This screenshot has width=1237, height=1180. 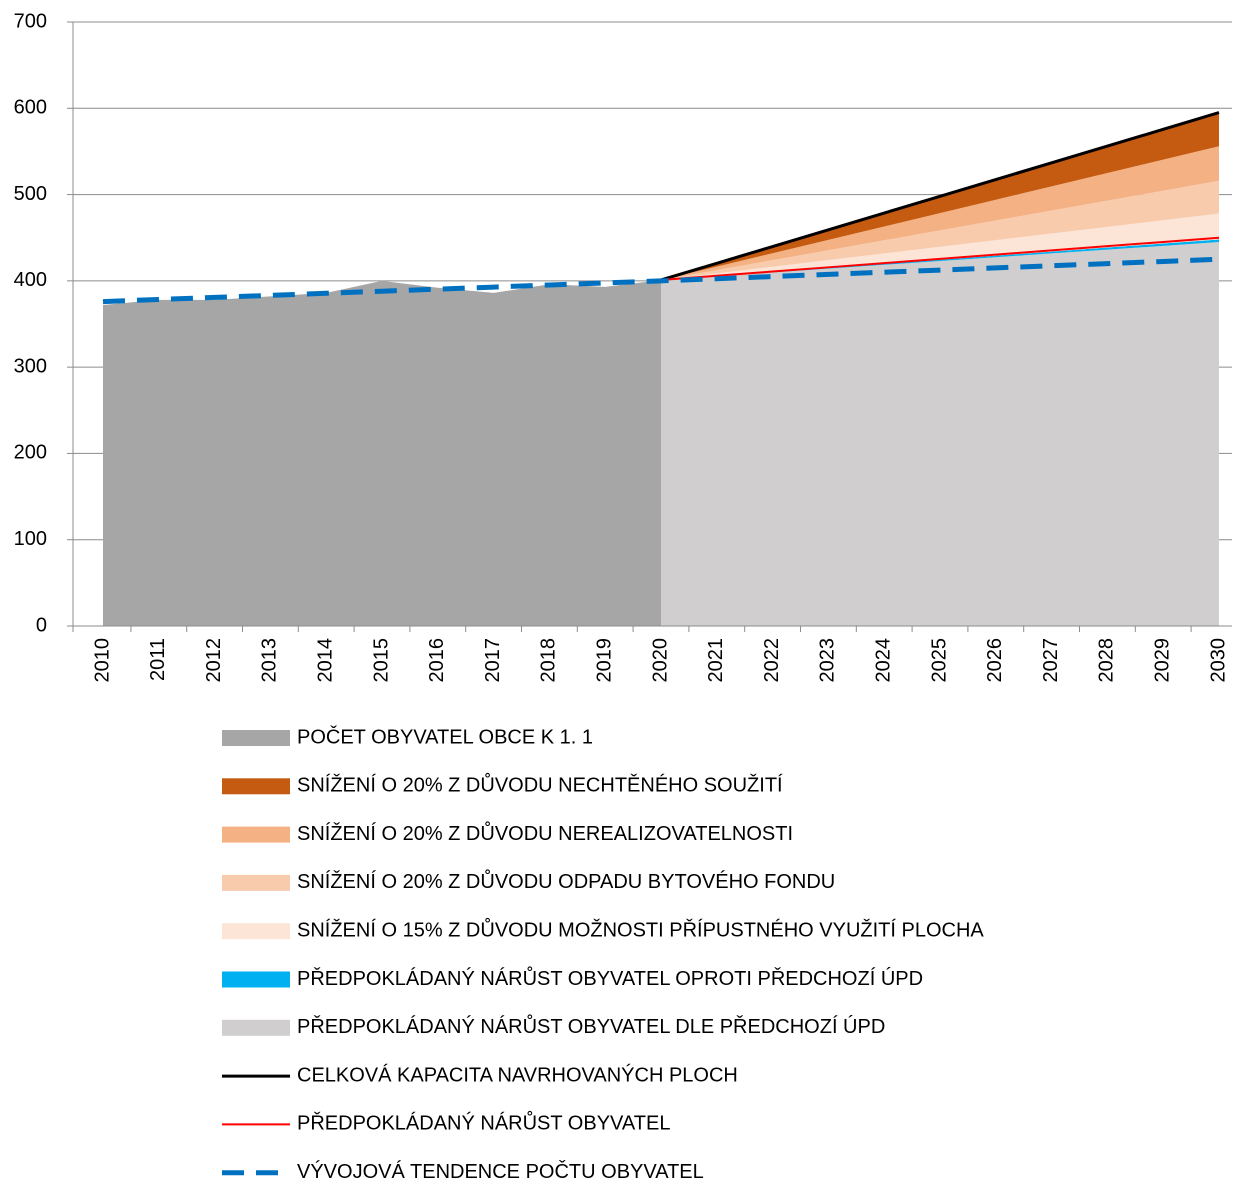 I want to click on x-tick-label: 2025, so click(x=939, y=660).